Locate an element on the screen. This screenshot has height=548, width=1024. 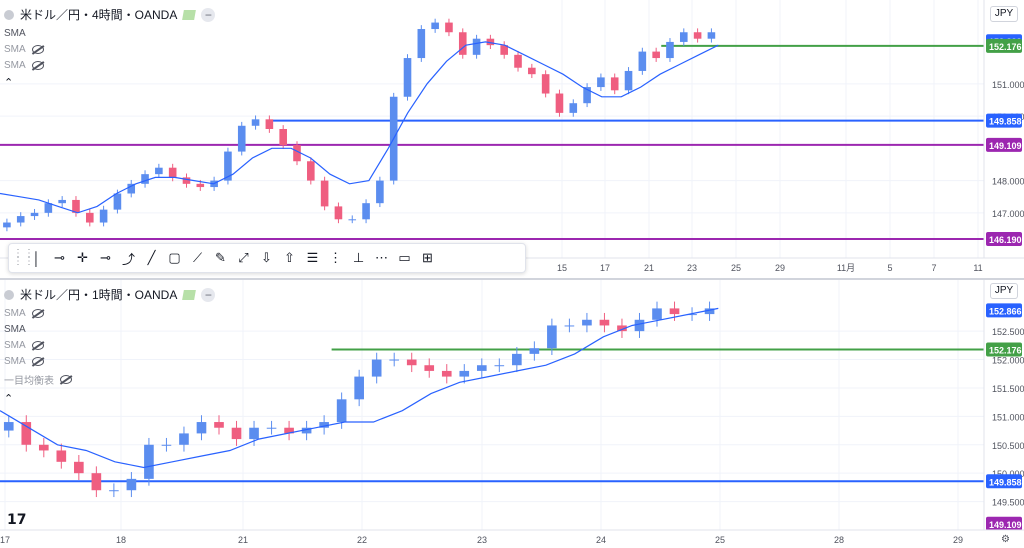
date-range-icon: ⊥ is located at coordinates (358, 257).